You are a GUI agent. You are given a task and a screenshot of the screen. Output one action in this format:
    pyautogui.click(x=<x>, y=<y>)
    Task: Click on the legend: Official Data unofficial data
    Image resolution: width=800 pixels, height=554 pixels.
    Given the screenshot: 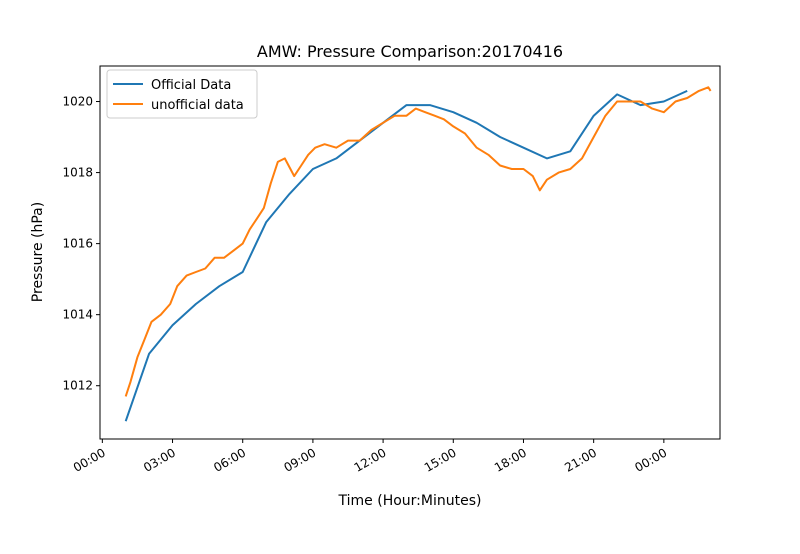 What is the action you would take?
    pyautogui.click(x=182, y=94)
    